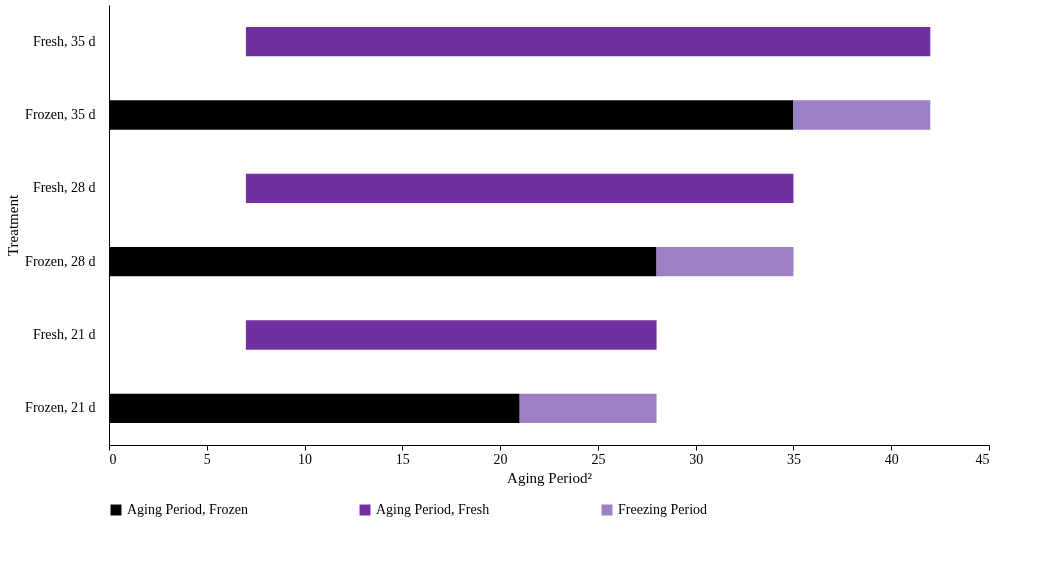 The height and width of the screenshot is (574, 1063). What do you see at coordinates (982, 459) in the screenshot?
I see `x-tick-label: 45` at bounding box center [982, 459].